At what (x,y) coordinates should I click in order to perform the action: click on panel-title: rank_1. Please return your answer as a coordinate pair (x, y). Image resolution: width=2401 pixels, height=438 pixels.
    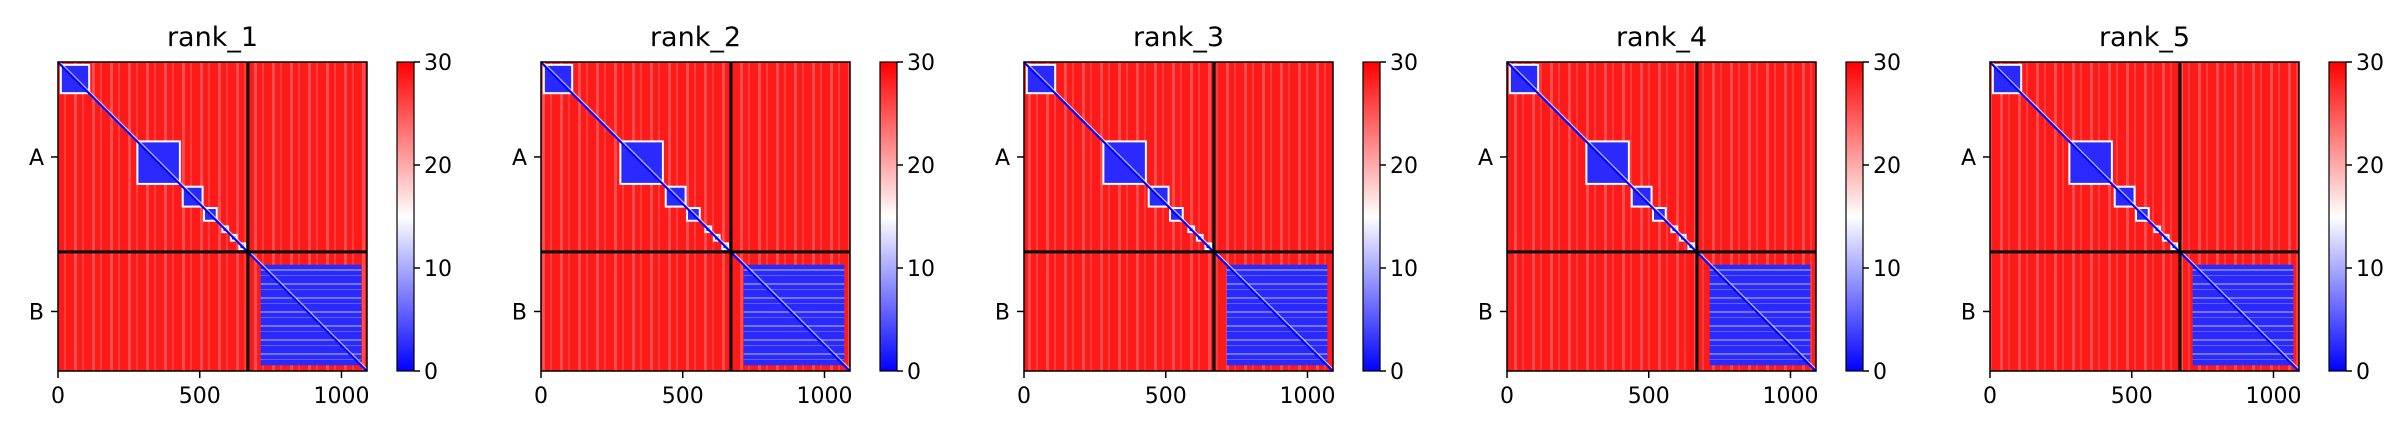
    Looking at the image, I should click on (212, 37).